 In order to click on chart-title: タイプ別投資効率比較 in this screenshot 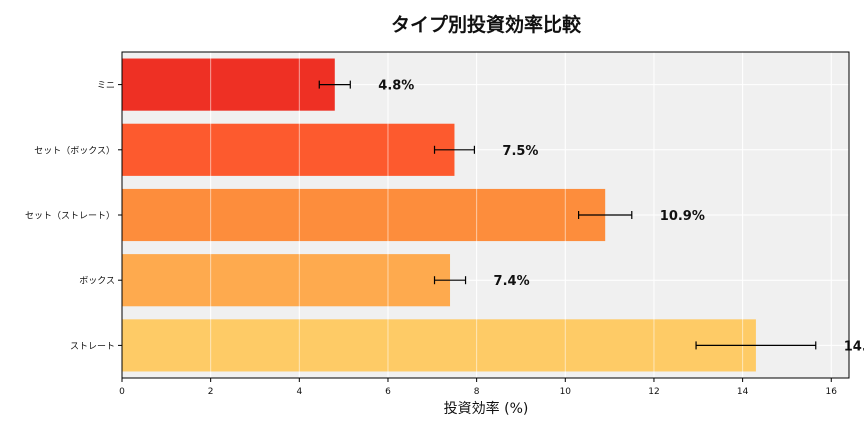, I will do `click(486, 24)`.